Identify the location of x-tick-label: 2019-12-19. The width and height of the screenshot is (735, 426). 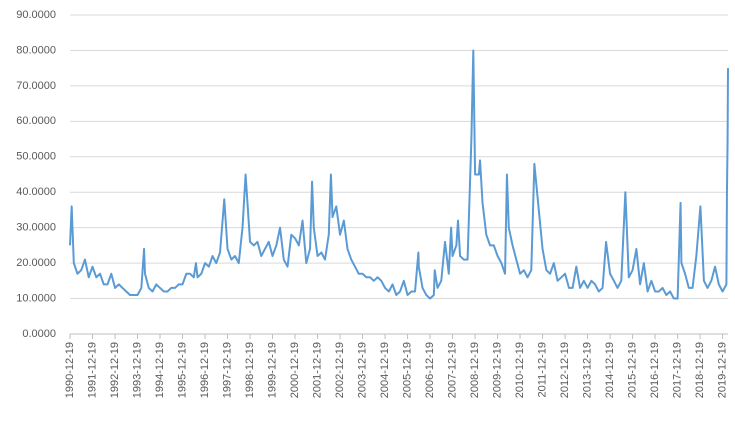
(722, 370).